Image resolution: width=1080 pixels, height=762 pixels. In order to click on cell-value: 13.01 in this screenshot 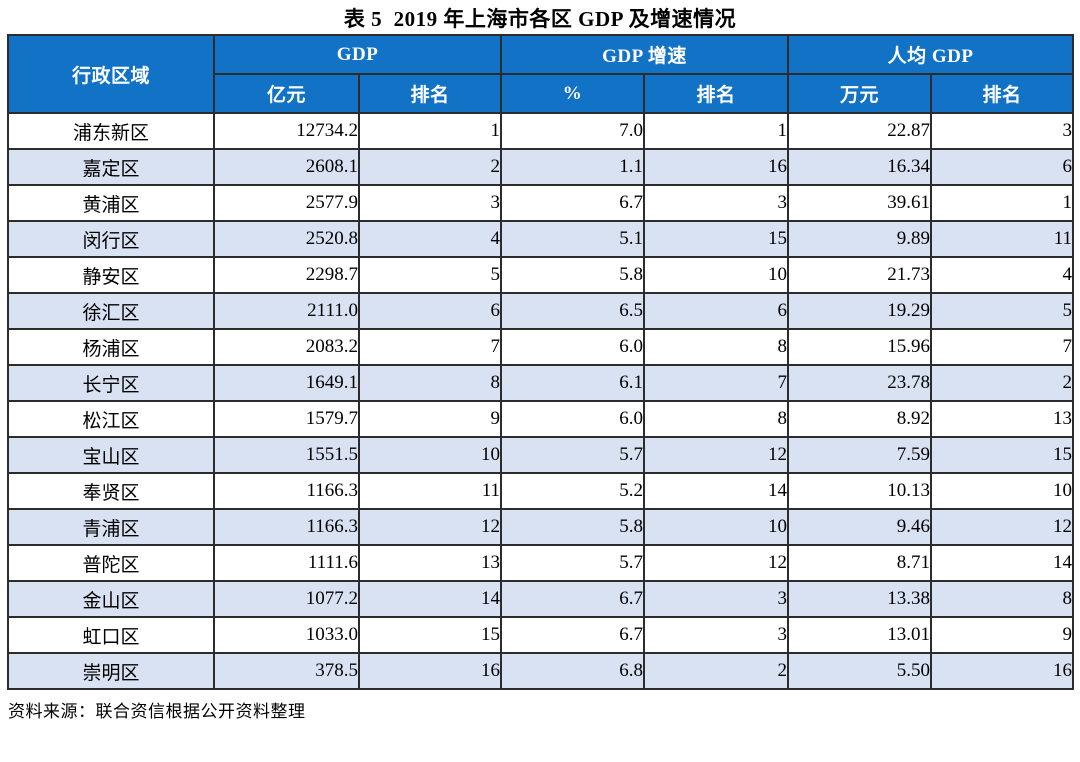, I will do `click(860, 635)`.